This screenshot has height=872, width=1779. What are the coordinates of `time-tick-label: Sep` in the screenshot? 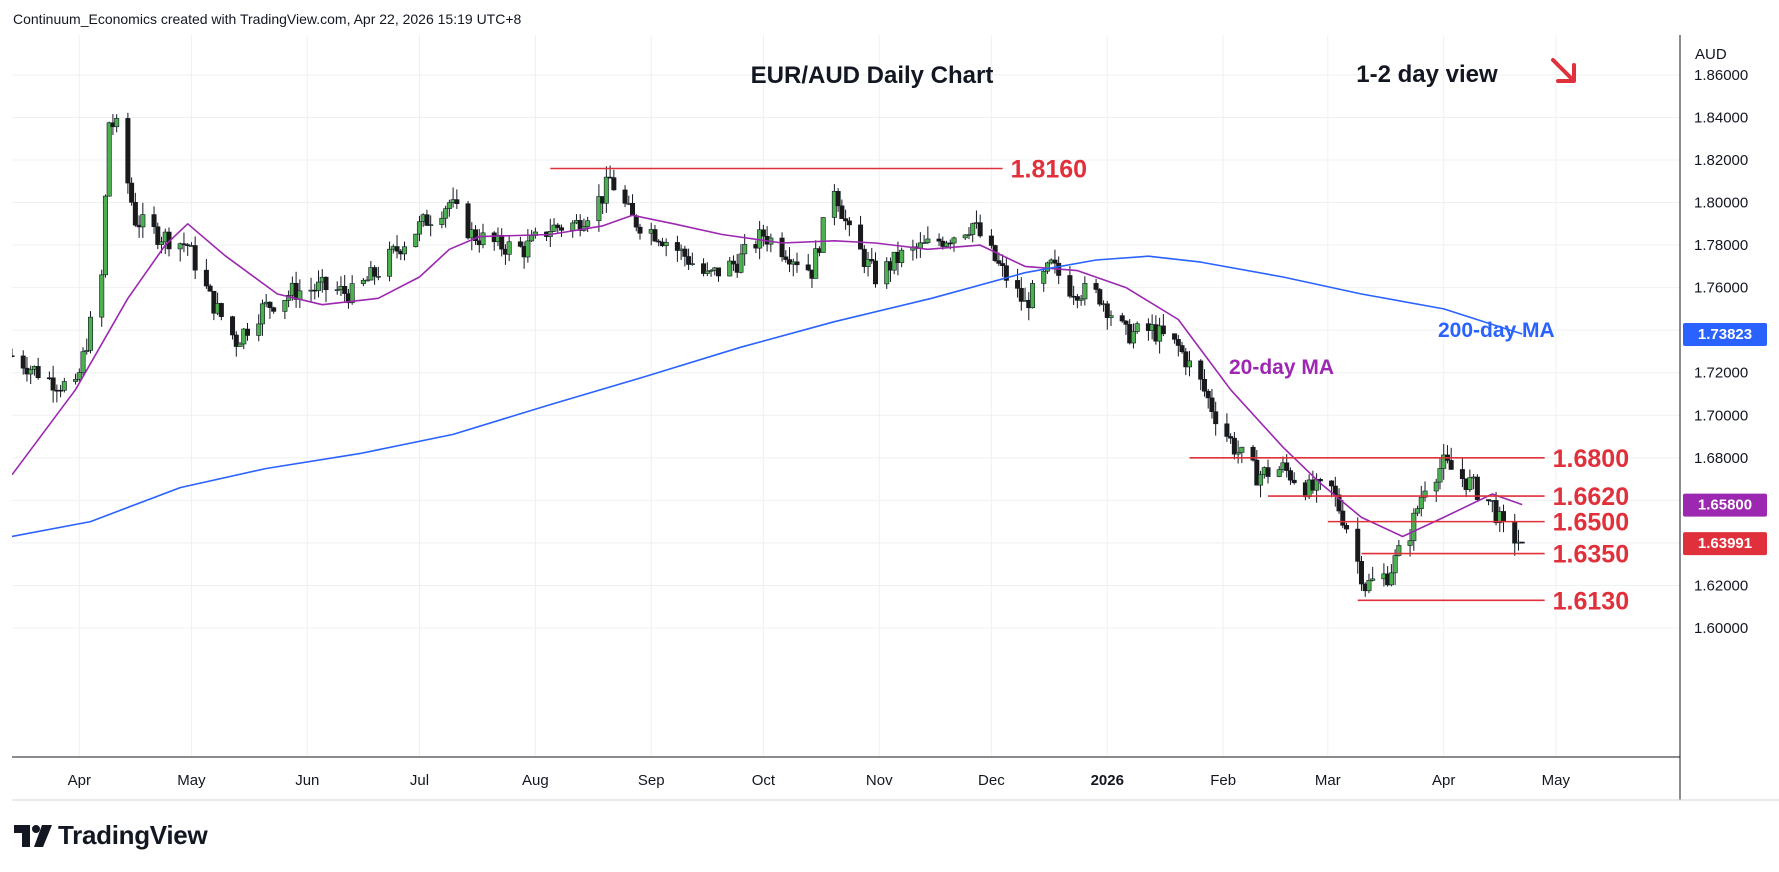 It's located at (651, 780).